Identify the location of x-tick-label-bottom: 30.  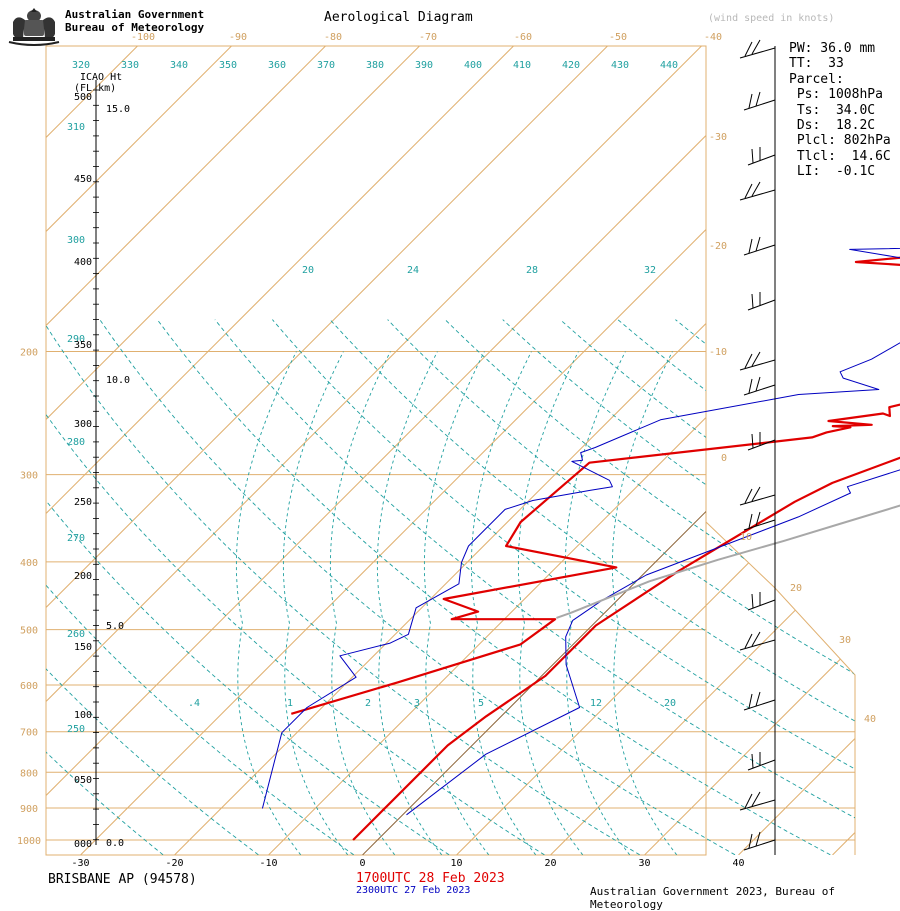
(644, 863).